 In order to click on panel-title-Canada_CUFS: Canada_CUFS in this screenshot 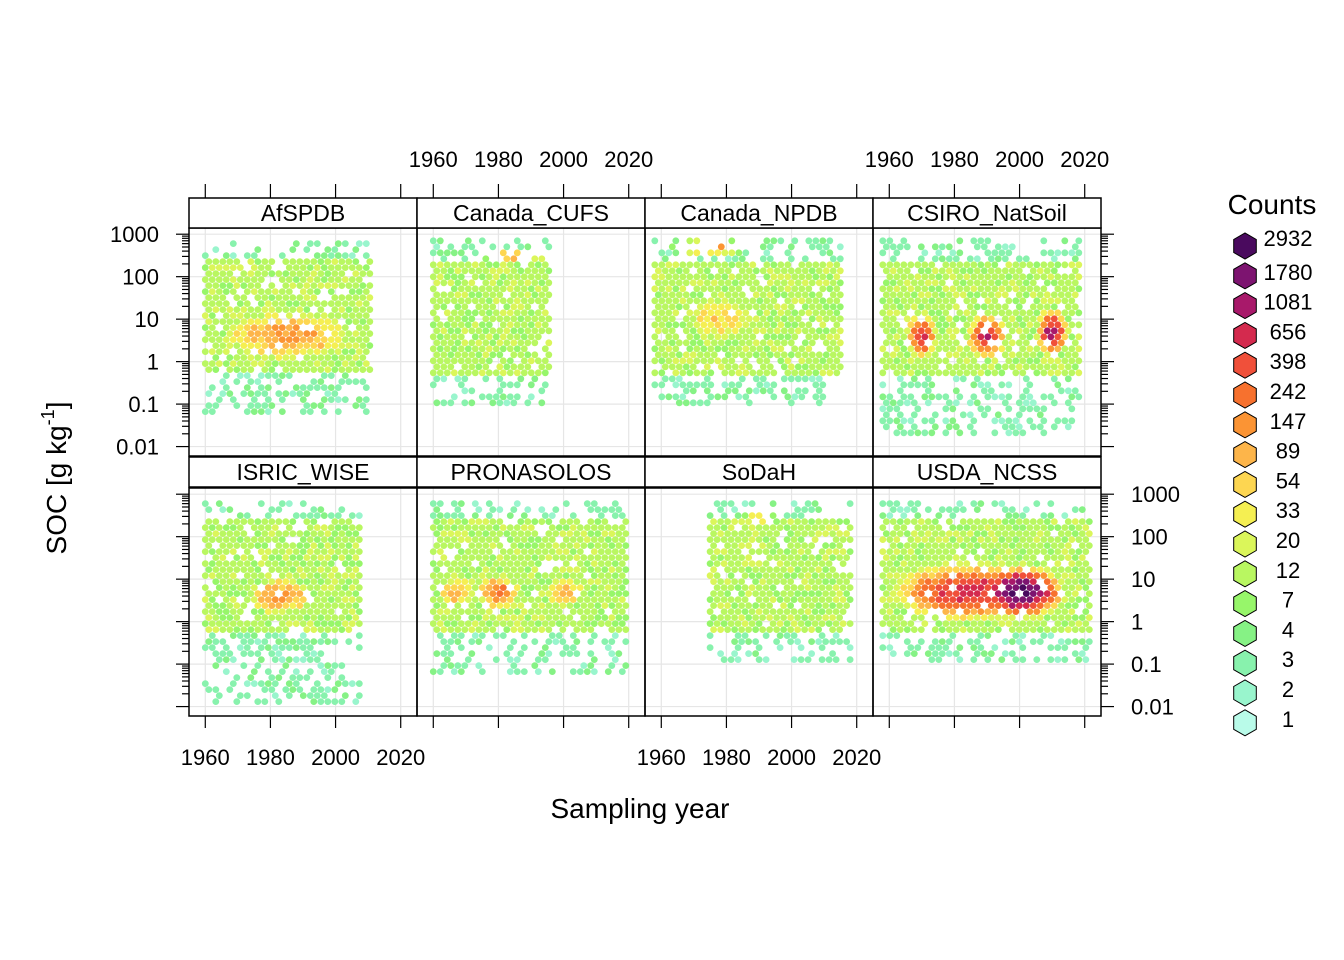, I will do `click(531, 213)`.